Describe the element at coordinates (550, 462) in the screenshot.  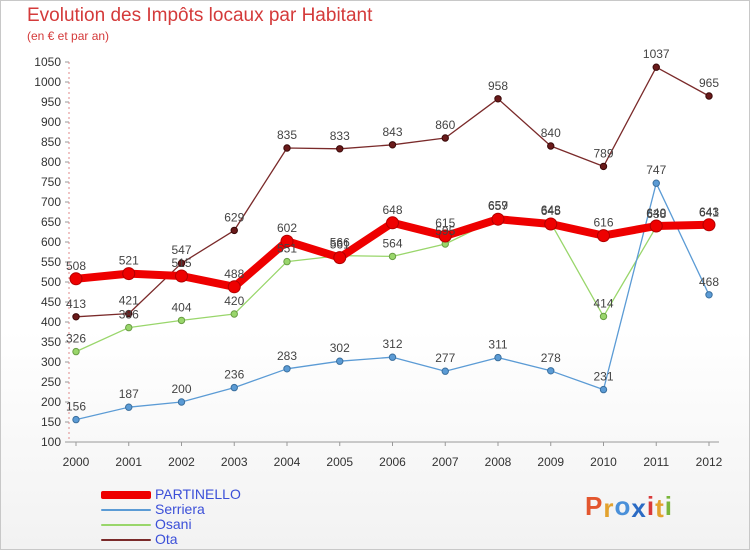
I see `x-tick-label: 2009` at that location.